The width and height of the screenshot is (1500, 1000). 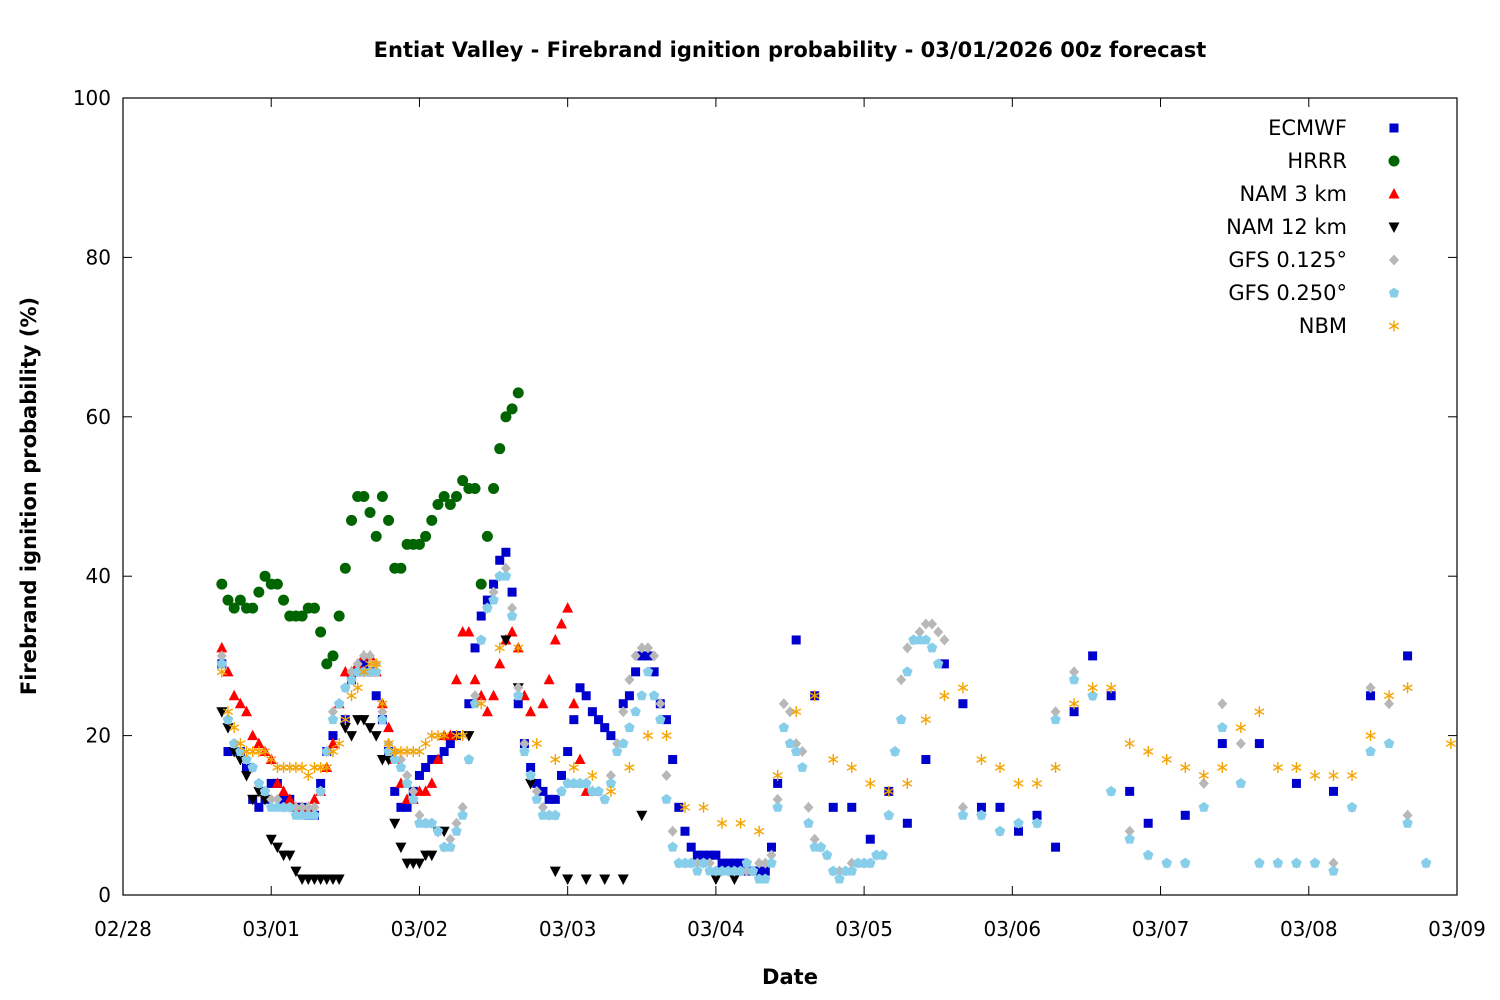 I want to click on legend-marker-nbm, so click(x=1394, y=326).